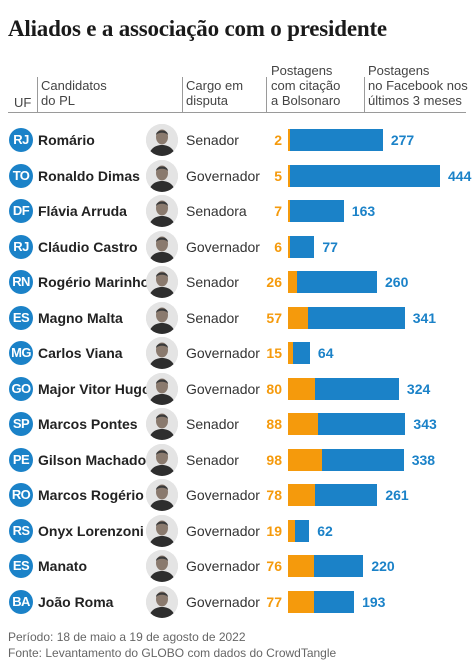  What do you see at coordinates (216, 211) in the screenshot?
I see `cargo-label: Senadora` at bounding box center [216, 211].